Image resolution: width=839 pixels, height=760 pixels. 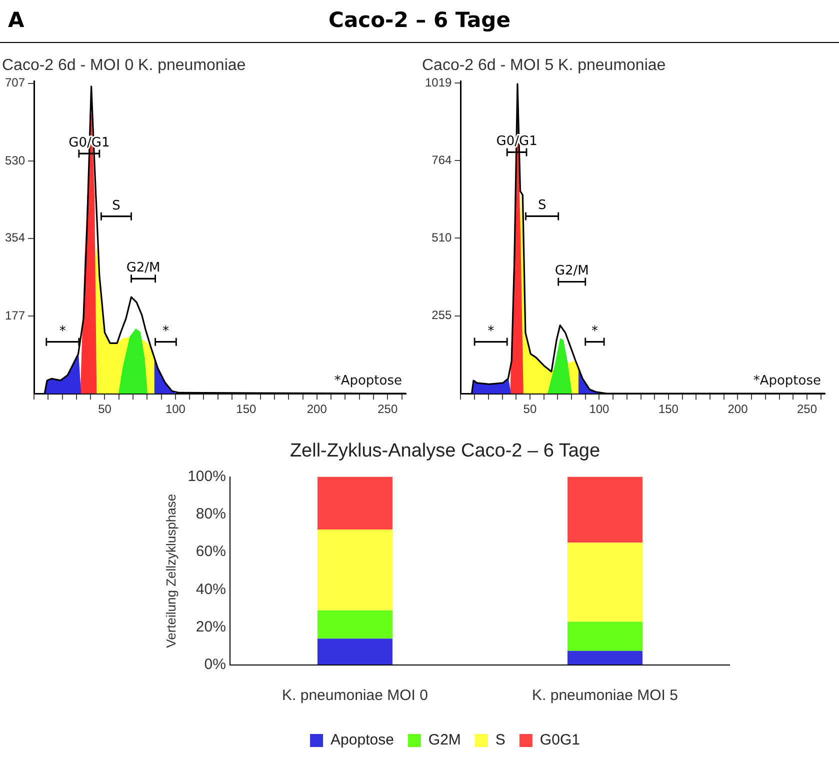 I want to click on y-tick-label: 530, so click(x=15, y=160).